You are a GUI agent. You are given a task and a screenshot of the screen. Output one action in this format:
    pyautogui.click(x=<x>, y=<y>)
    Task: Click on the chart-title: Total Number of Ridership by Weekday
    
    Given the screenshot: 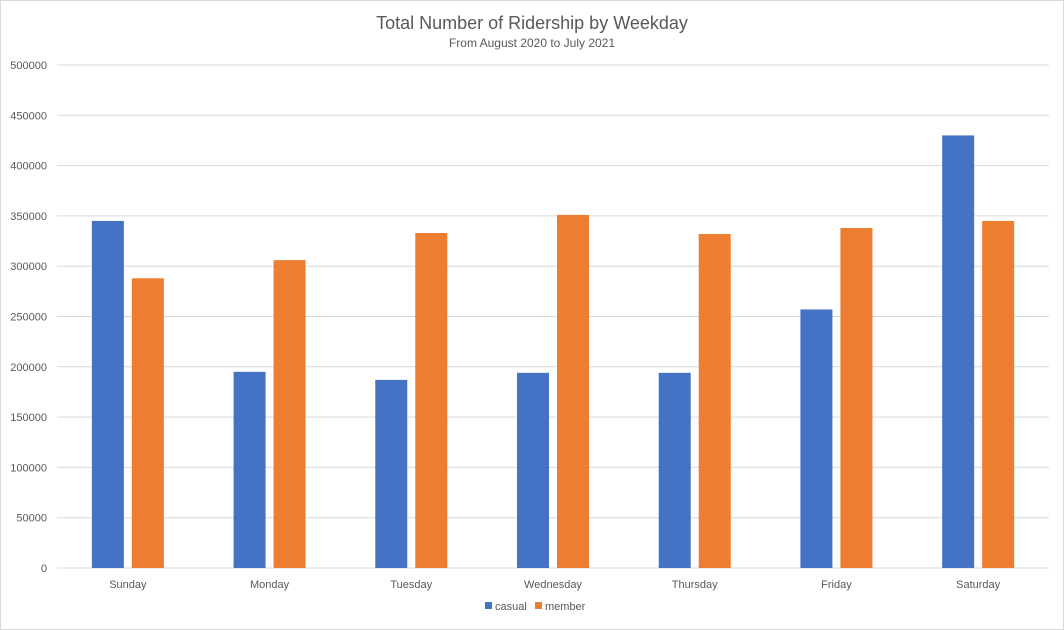 What is the action you would take?
    pyautogui.click(x=532, y=23)
    